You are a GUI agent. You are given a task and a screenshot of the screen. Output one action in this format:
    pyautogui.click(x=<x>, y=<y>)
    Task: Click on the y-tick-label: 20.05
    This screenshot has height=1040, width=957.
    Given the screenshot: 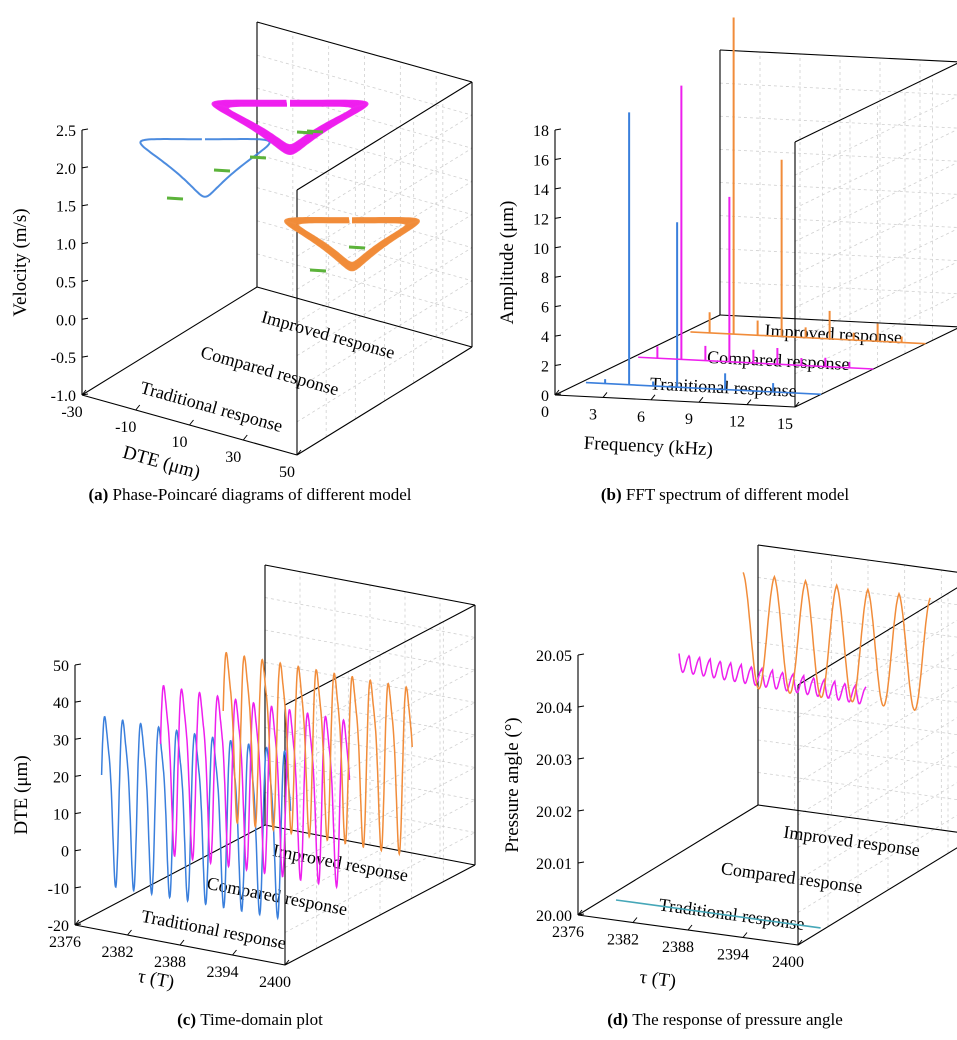 What is the action you would take?
    pyautogui.click(x=554, y=656)
    